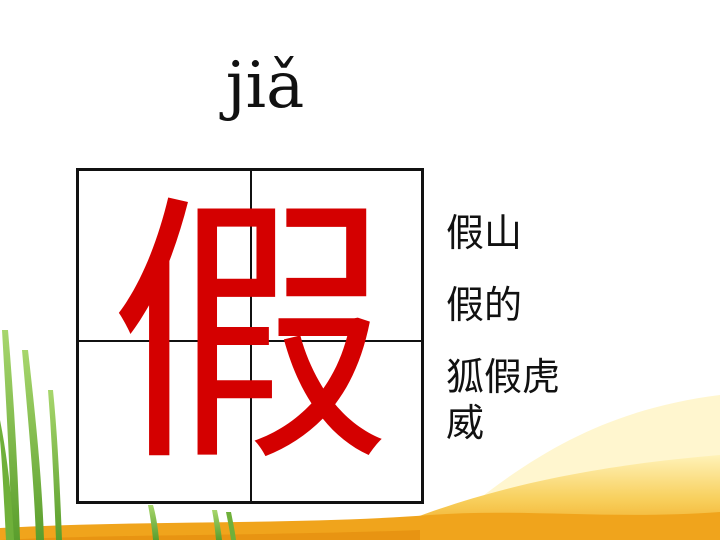 This screenshot has height=540, width=720. Describe the element at coordinates (503, 400) in the screenshot. I see `word-item: 狐假虎威` at that location.